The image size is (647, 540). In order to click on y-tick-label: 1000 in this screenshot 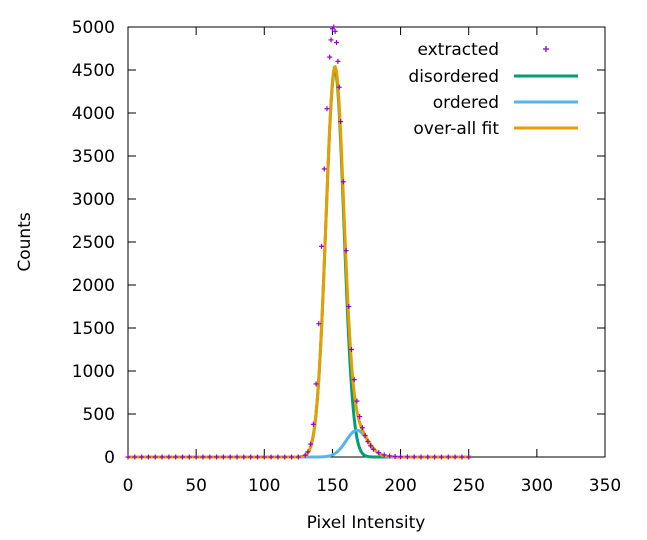, I will do `click(93, 372)`.